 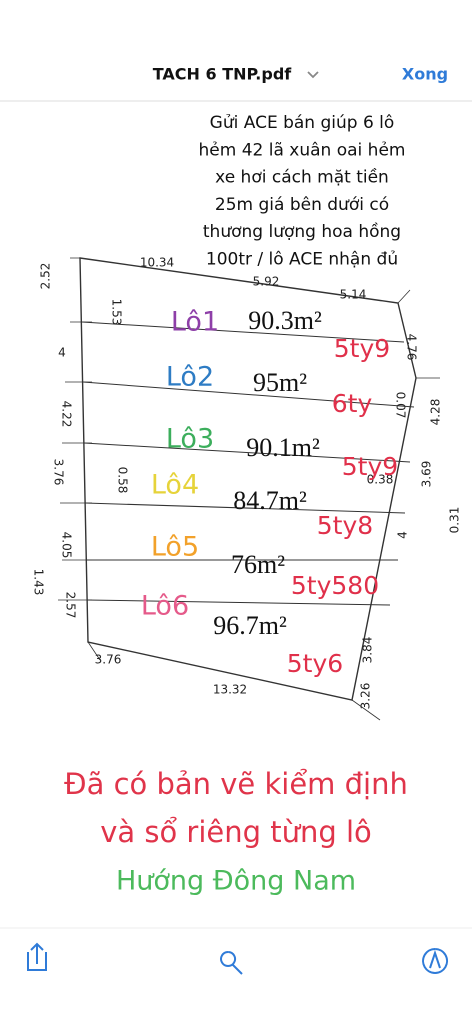 I want to click on note-line: 100tr / lô ACE nhận đủ, so click(x=302, y=260).